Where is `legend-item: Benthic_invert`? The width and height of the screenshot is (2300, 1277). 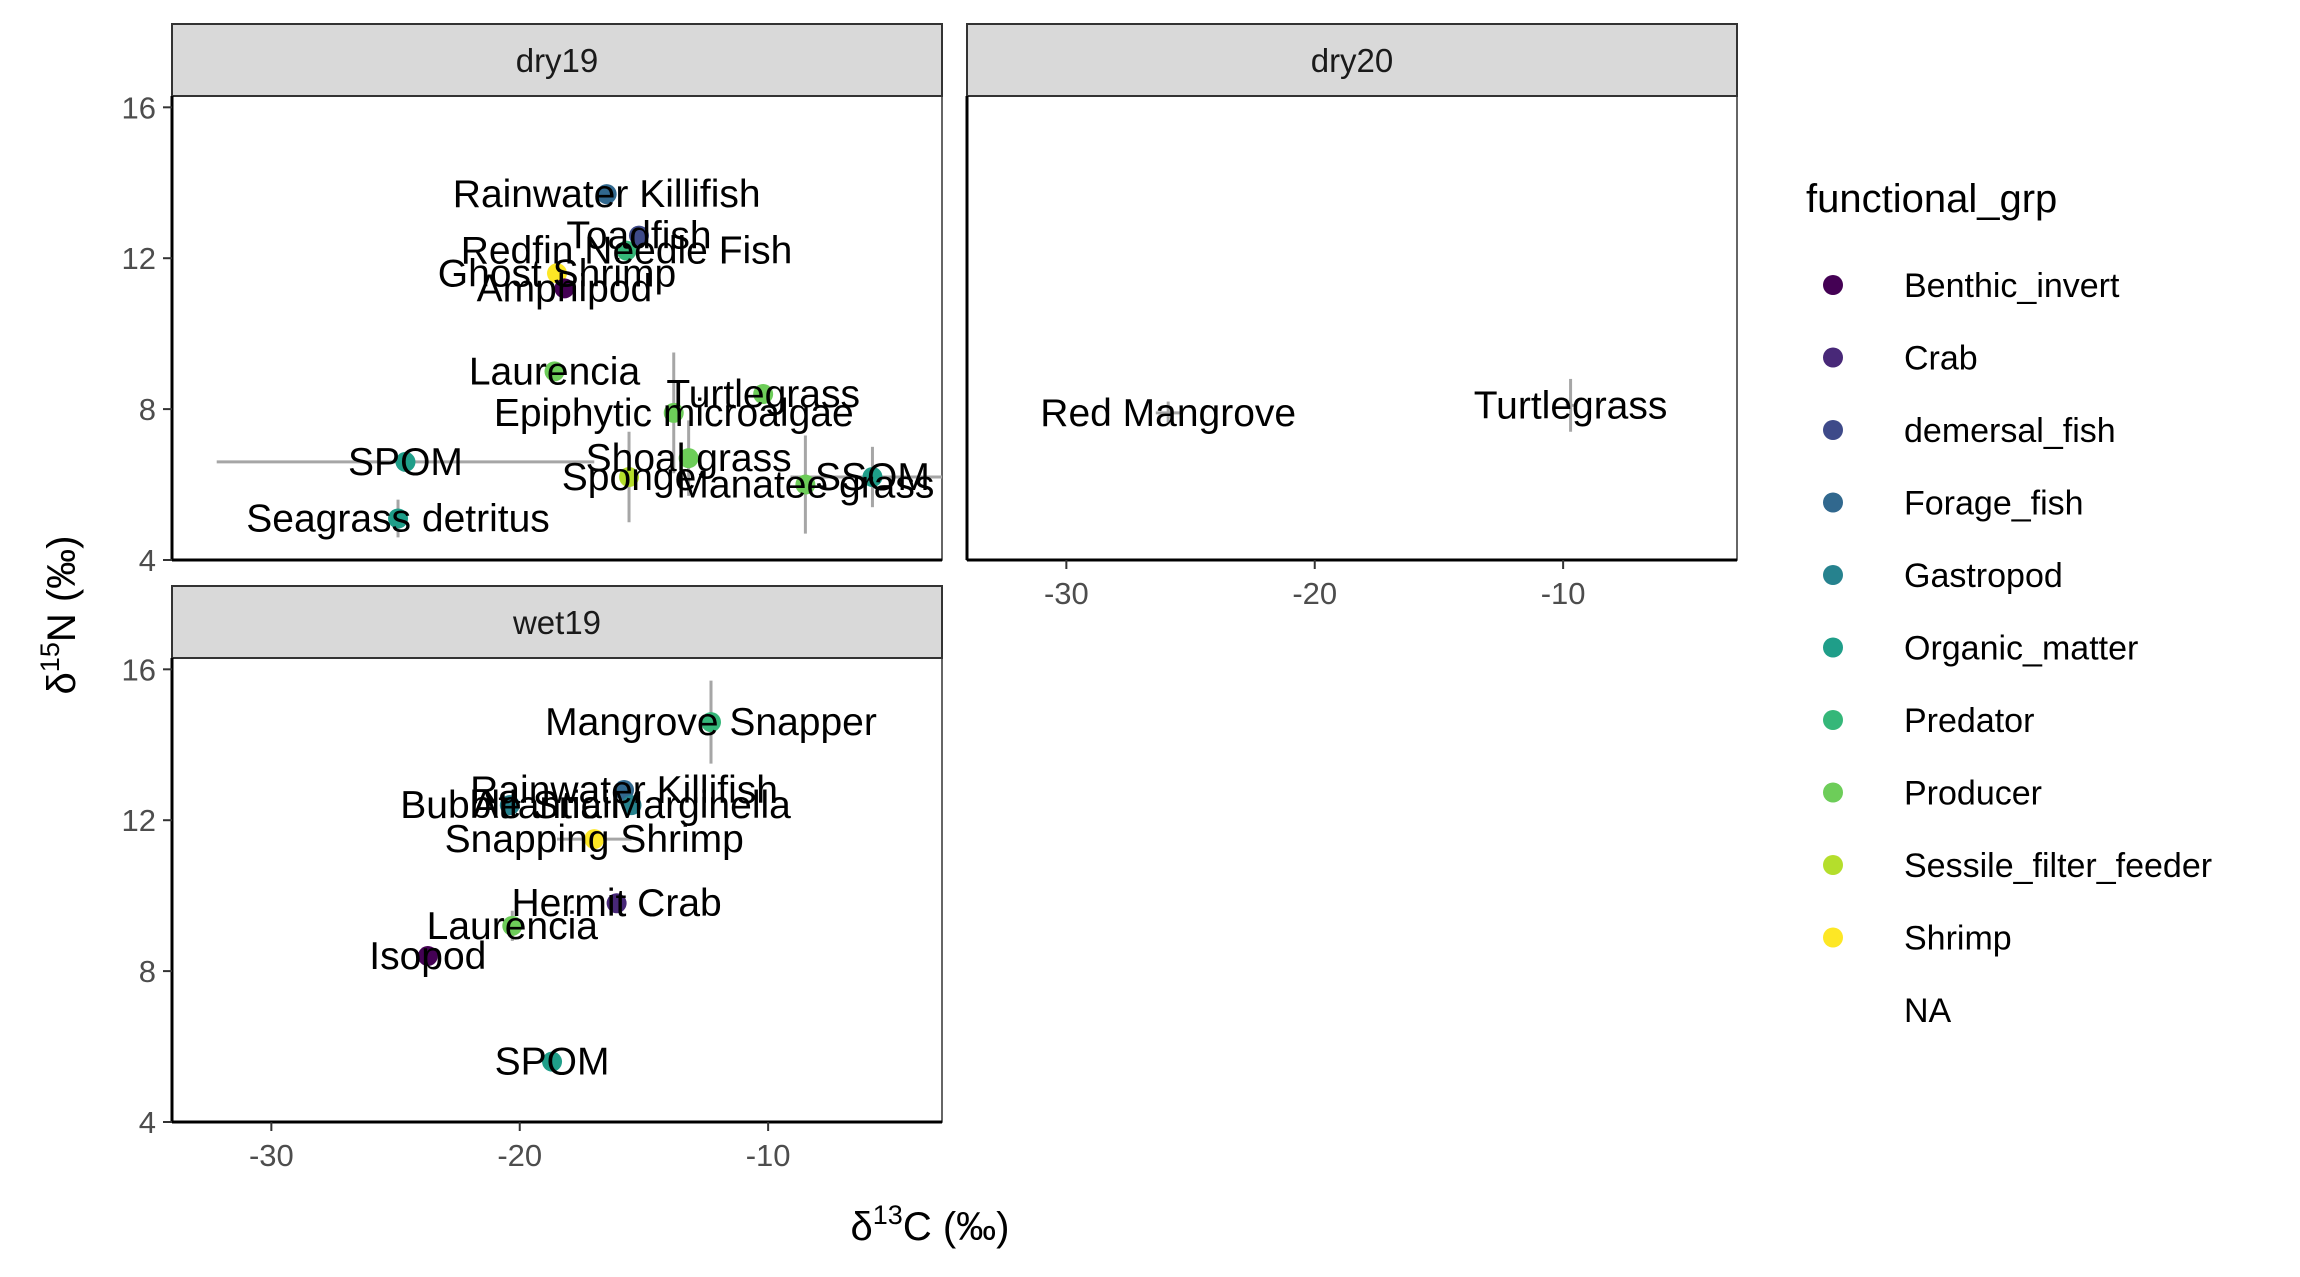
legend-item: Benthic_invert is located at coordinates (1971, 286).